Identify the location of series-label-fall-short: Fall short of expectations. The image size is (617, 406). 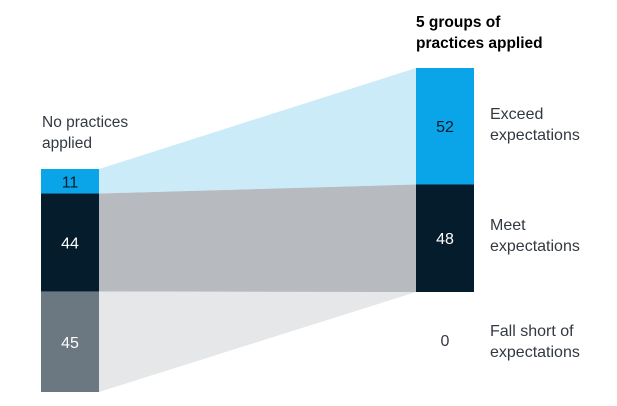
(535, 342).